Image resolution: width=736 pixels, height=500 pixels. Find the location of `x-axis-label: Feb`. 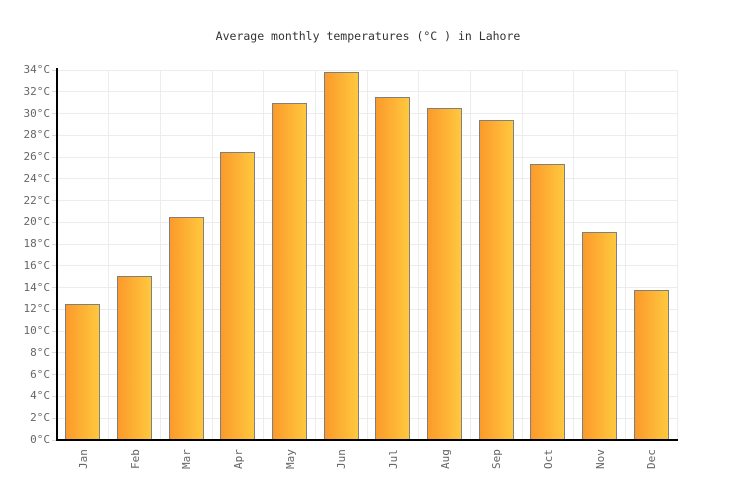

x-axis-label: Feb is located at coordinates (135, 459).